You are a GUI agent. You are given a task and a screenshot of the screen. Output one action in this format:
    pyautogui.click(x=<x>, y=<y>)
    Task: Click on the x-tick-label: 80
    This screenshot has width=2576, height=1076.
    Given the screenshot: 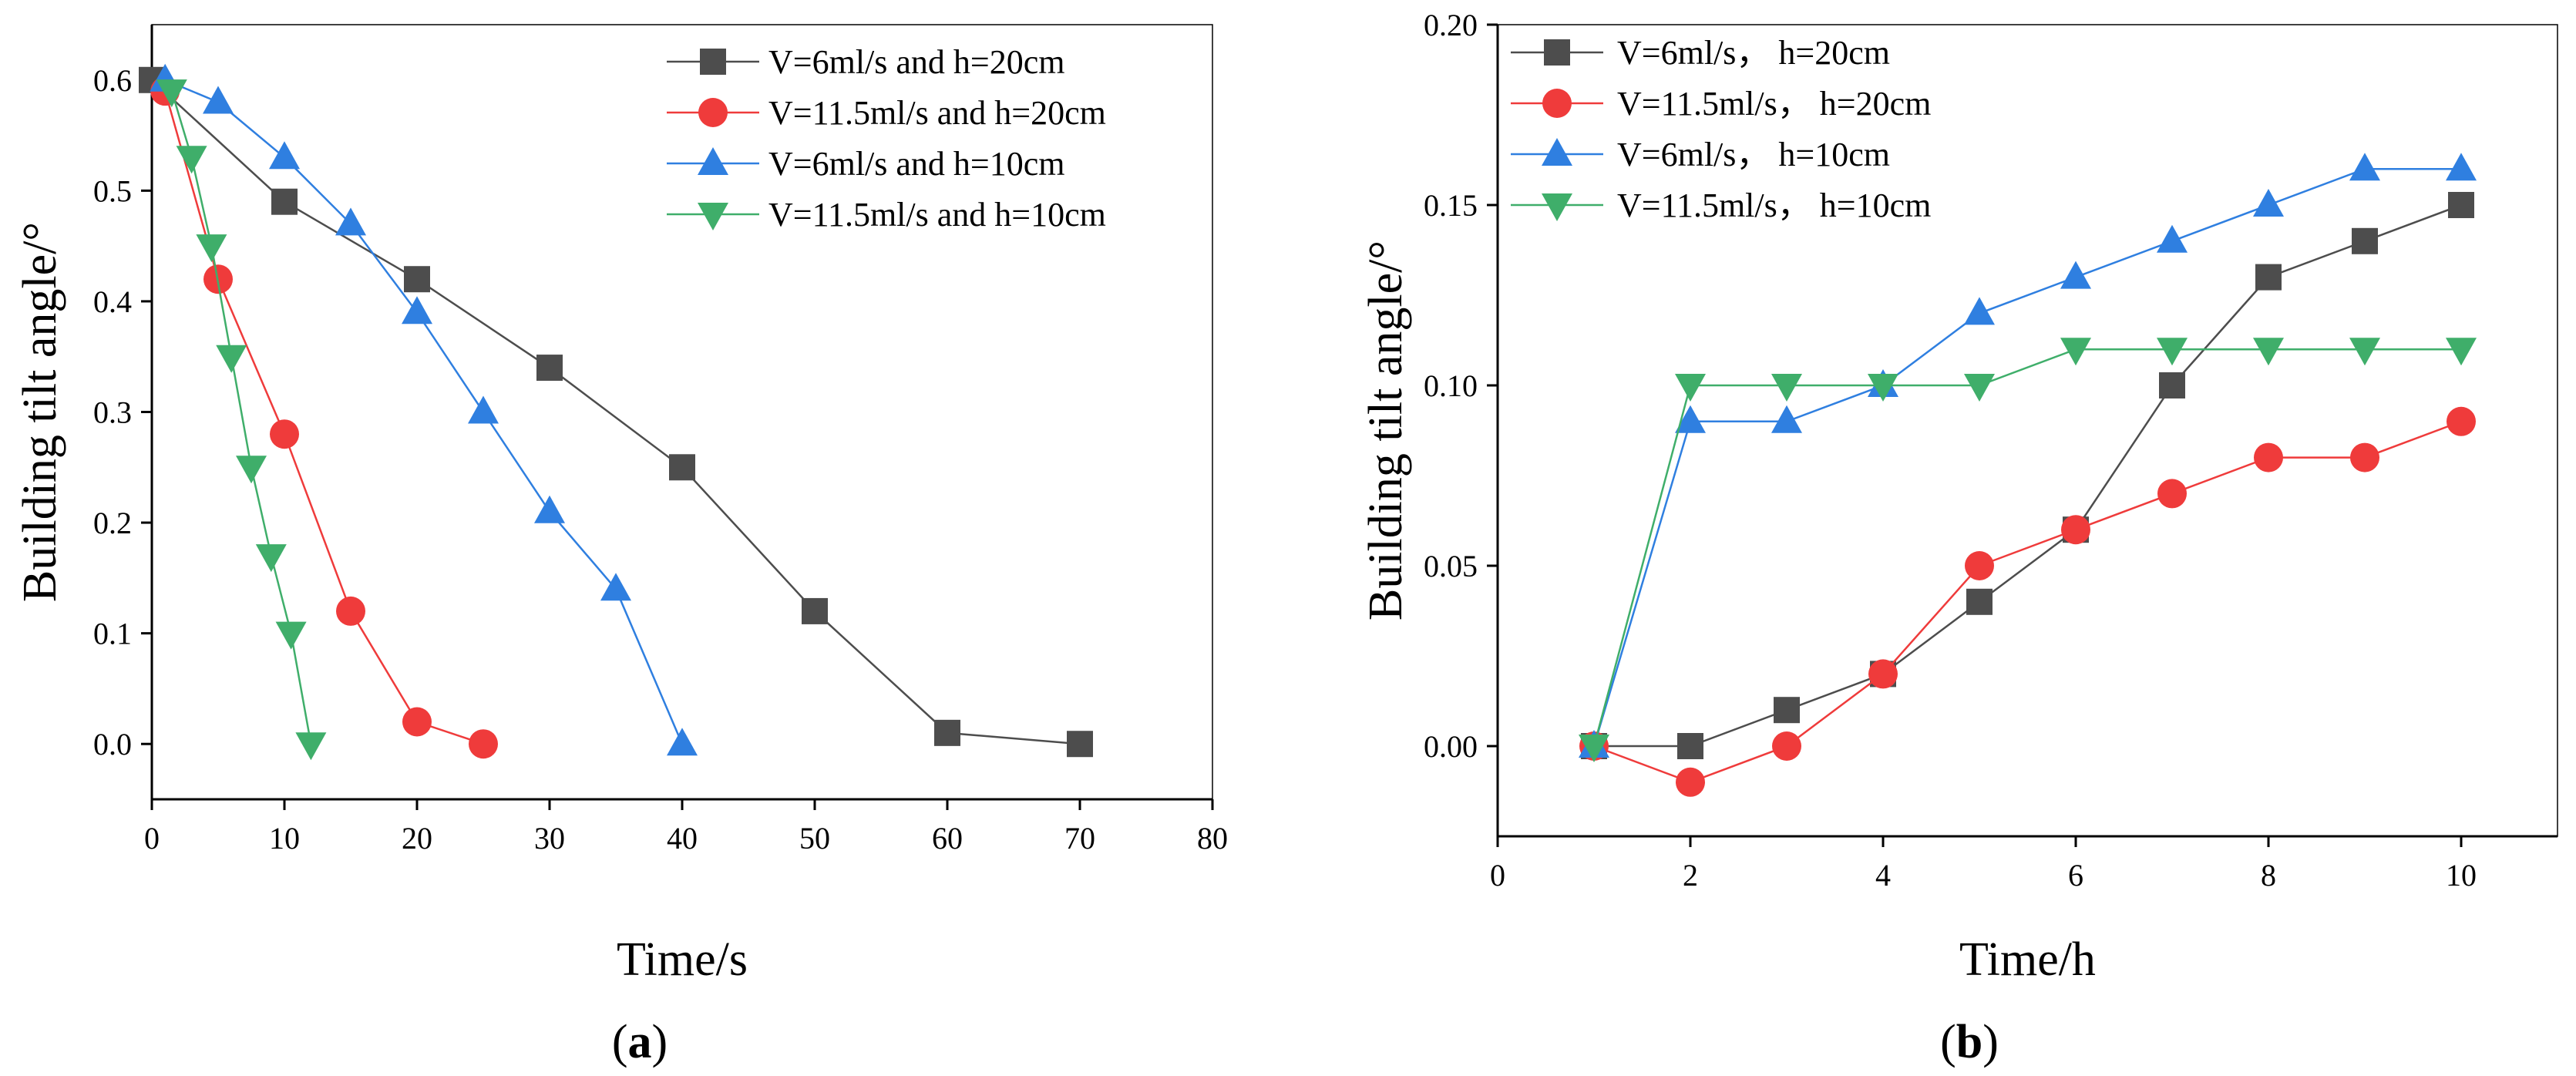 What is the action you would take?
    pyautogui.click(x=1212, y=839)
    